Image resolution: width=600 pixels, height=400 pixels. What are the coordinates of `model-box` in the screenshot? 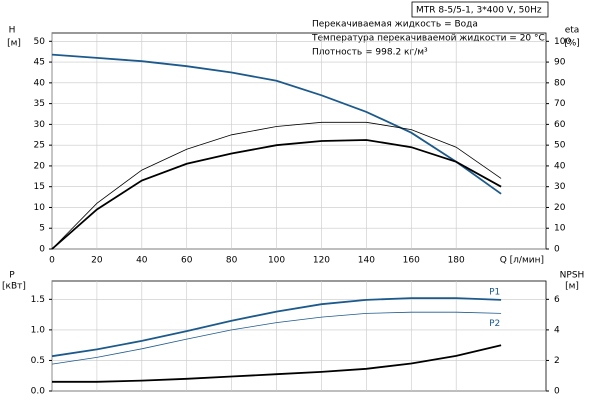 It's located at (480, 9).